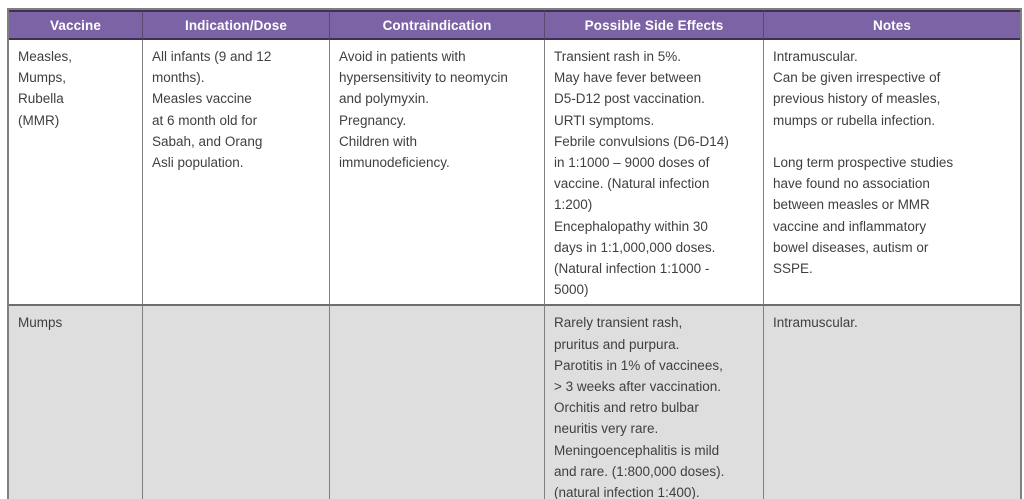 The image size is (1024, 499). Describe the element at coordinates (653, 25) in the screenshot. I see `header-cell-side-effects: Possible Side Effects` at that location.